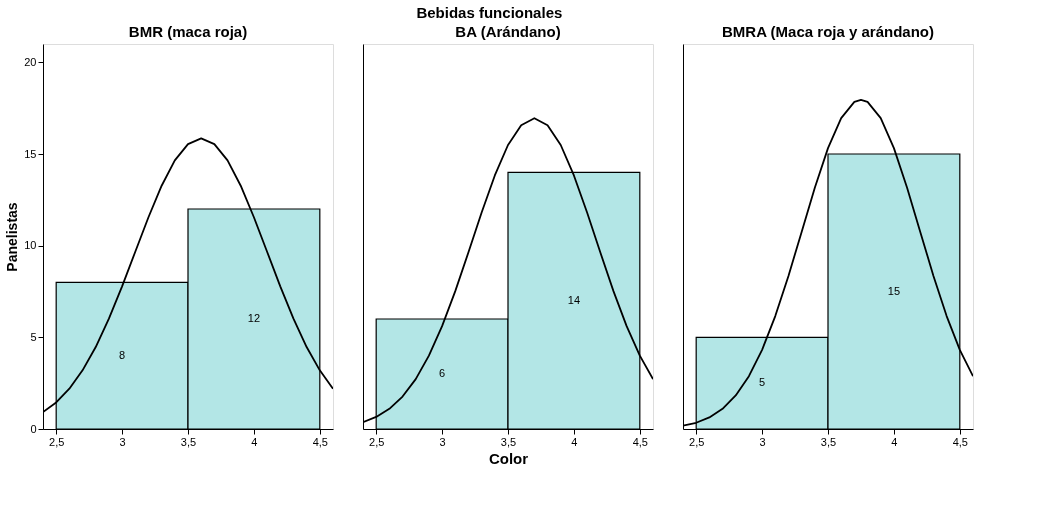 This screenshot has height=516, width=1041. Describe the element at coordinates (828, 31) in the screenshot. I see `chart-title: BMRA (Maca roja y arándano)` at that location.